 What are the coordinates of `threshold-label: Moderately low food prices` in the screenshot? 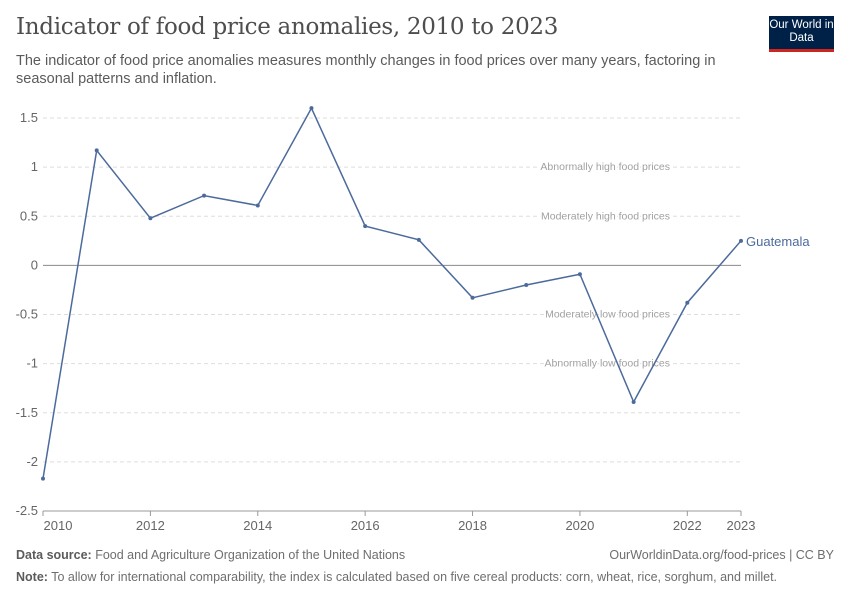 It's located at (607, 315).